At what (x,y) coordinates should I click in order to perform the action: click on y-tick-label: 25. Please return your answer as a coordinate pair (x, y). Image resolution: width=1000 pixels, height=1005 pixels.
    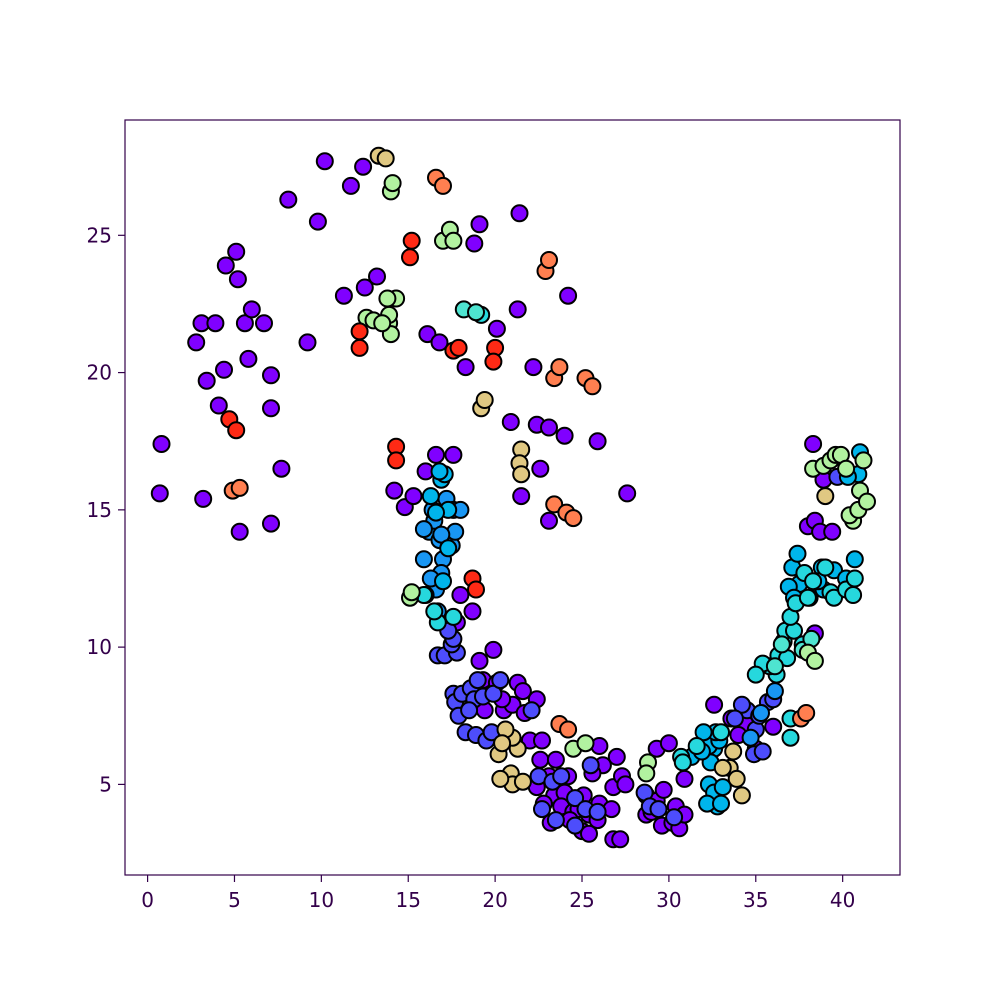
    Looking at the image, I should click on (99, 235).